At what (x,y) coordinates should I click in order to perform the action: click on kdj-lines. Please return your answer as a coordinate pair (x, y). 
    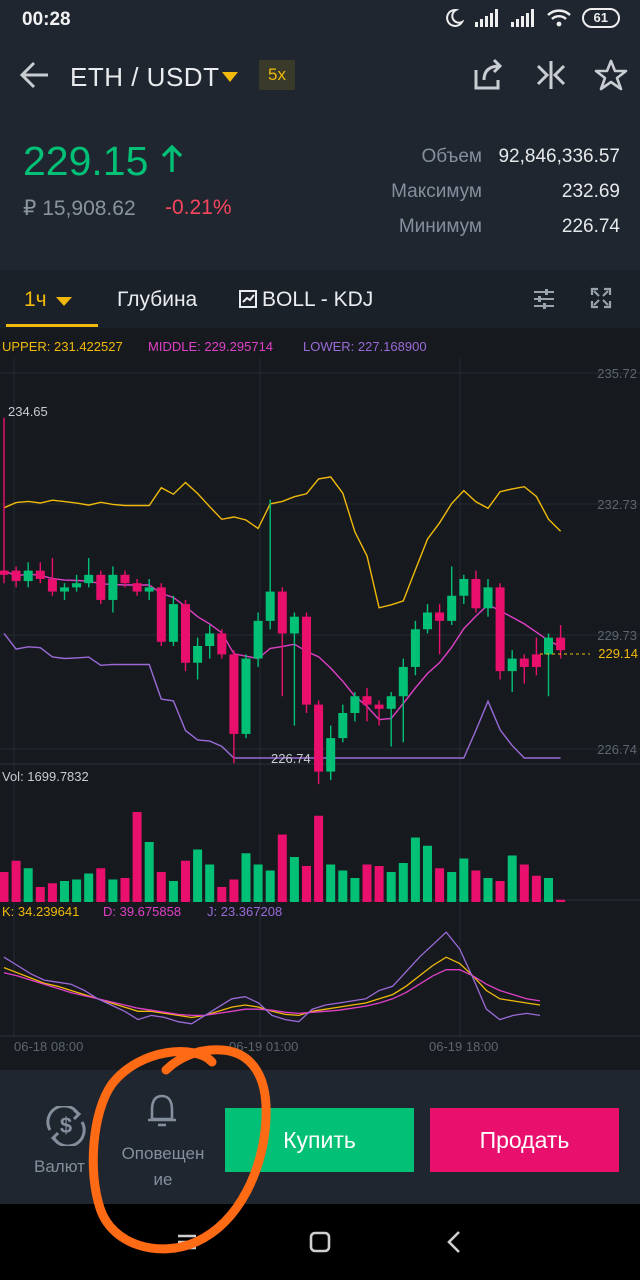
    Looking at the image, I should click on (272, 978).